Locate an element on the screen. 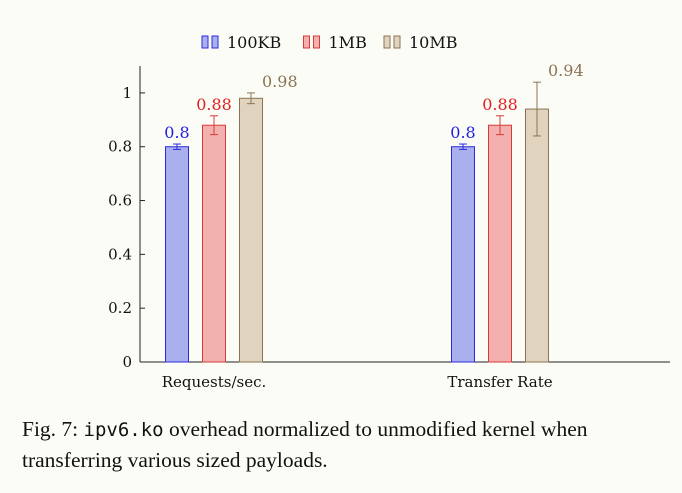 The image size is (682, 493). legend-label: 100KB is located at coordinates (254, 42).